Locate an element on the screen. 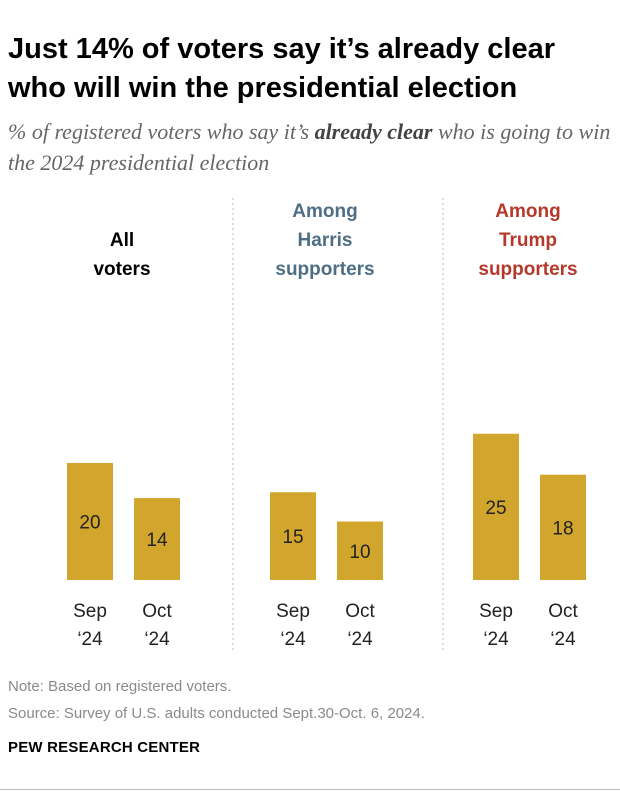 The image size is (620, 800). panel-title-line: Harris is located at coordinates (325, 240).